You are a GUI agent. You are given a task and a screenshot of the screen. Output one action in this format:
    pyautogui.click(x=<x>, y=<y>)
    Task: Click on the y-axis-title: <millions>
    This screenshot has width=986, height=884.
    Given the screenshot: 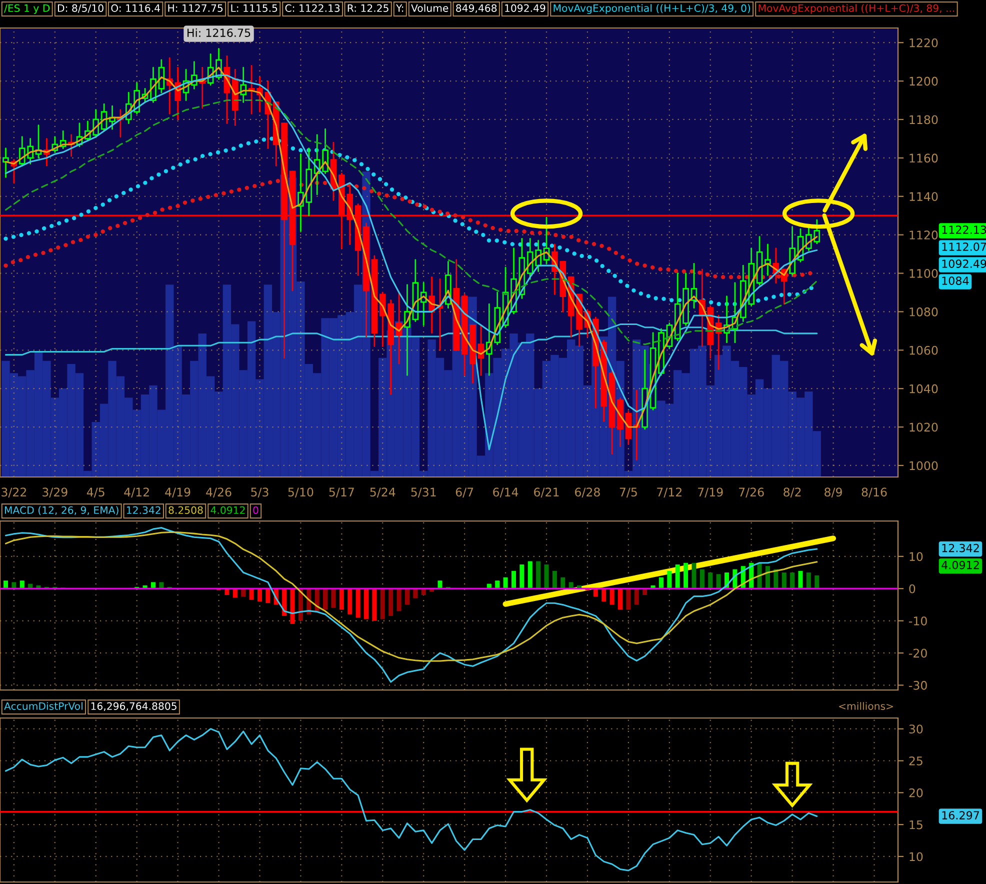 What is the action you would take?
    pyautogui.click(x=866, y=706)
    